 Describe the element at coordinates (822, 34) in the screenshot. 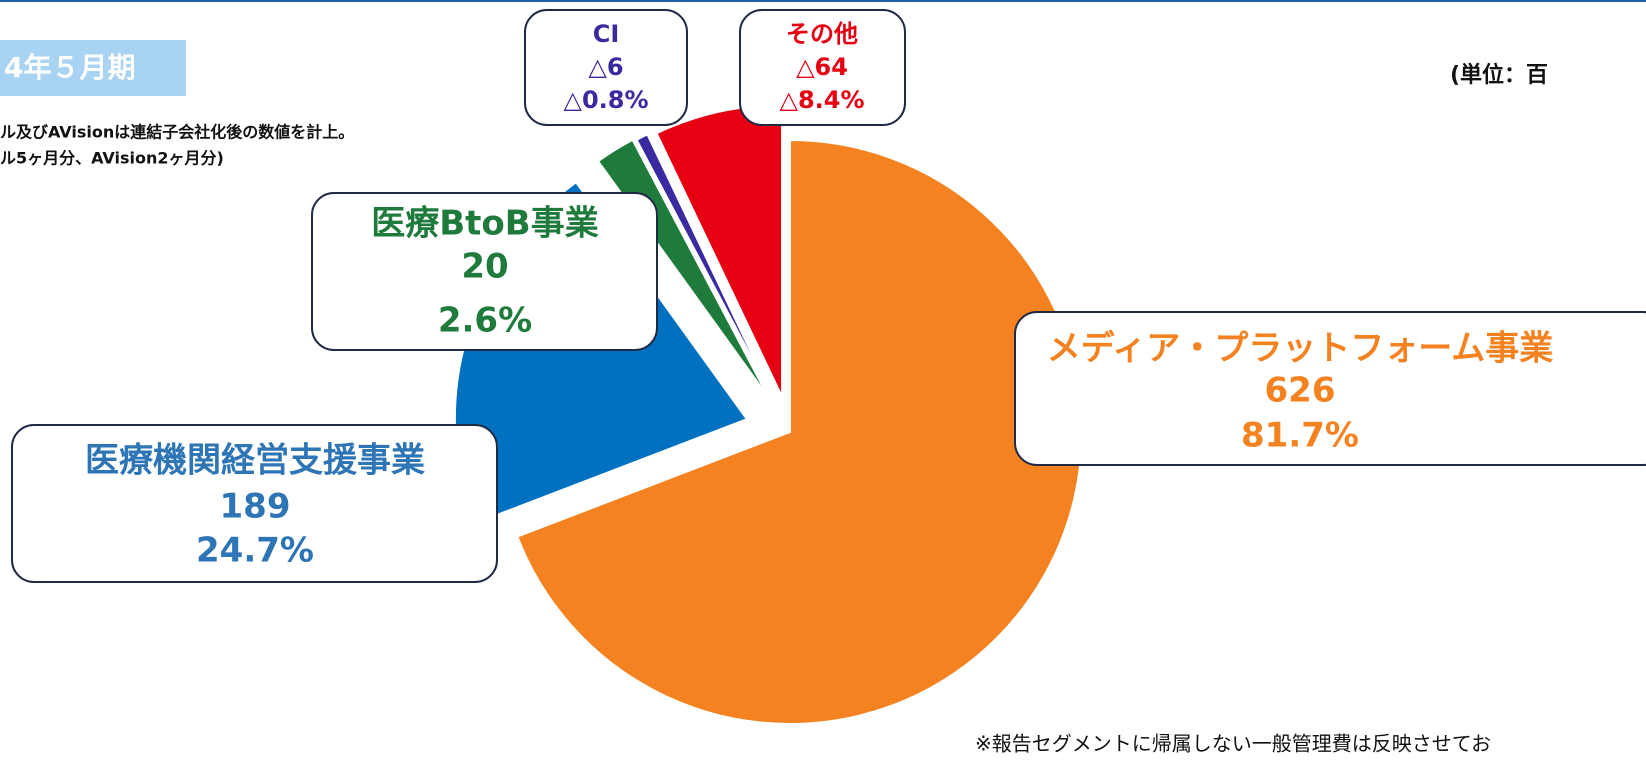

I see `slice-name: その他` at that location.